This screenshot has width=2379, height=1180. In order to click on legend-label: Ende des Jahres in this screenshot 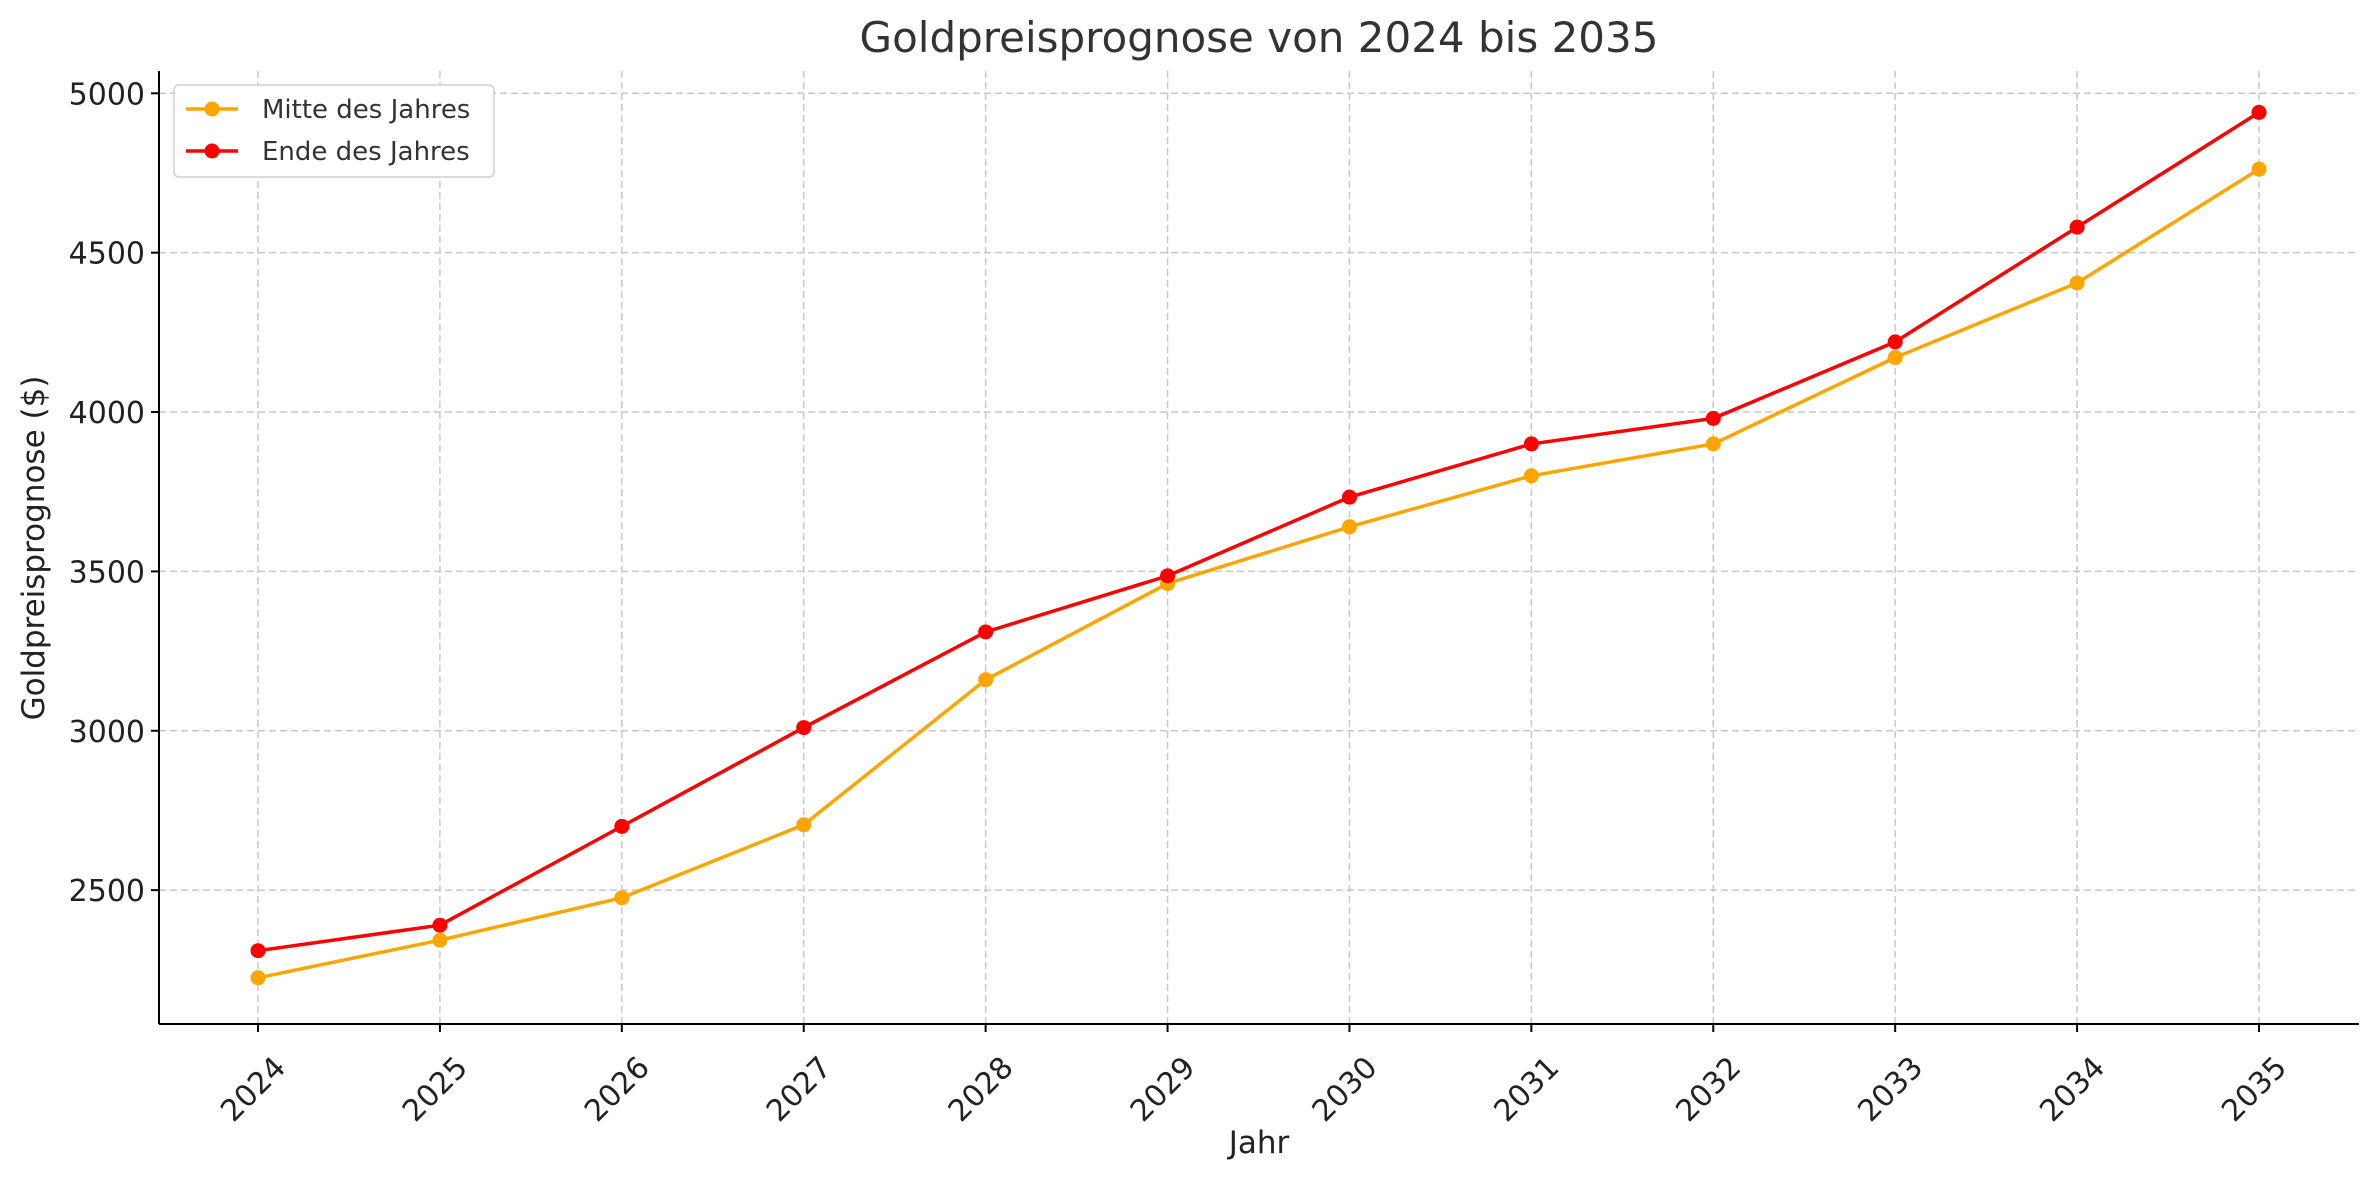, I will do `click(366, 152)`.